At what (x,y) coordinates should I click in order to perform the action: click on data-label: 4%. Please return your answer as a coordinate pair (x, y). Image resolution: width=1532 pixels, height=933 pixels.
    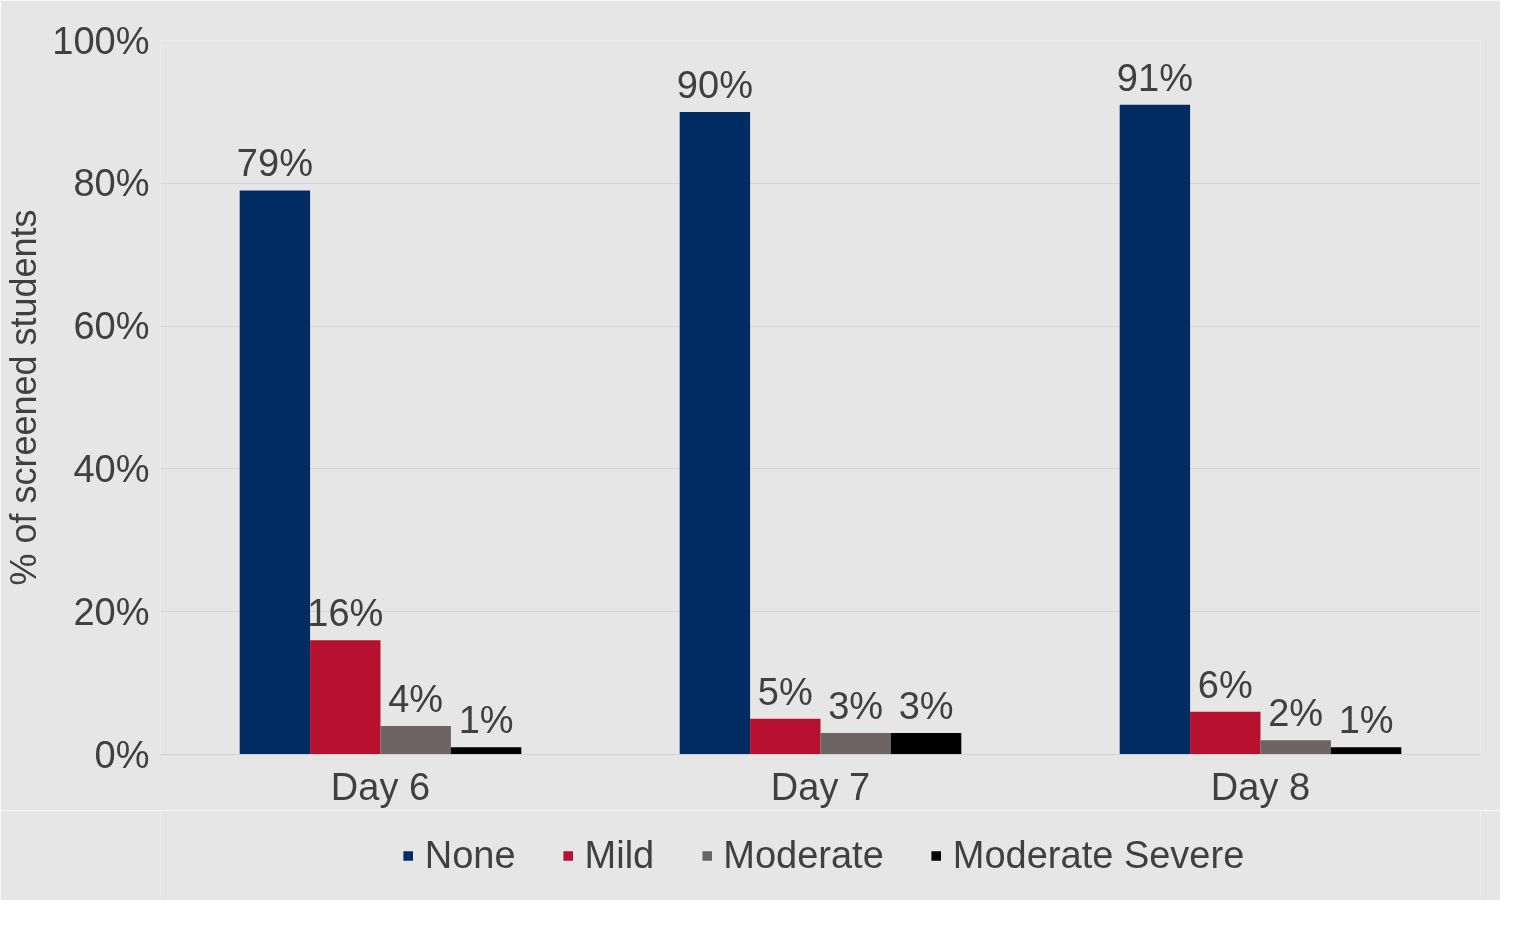
    Looking at the image, I should click on (416, 698).